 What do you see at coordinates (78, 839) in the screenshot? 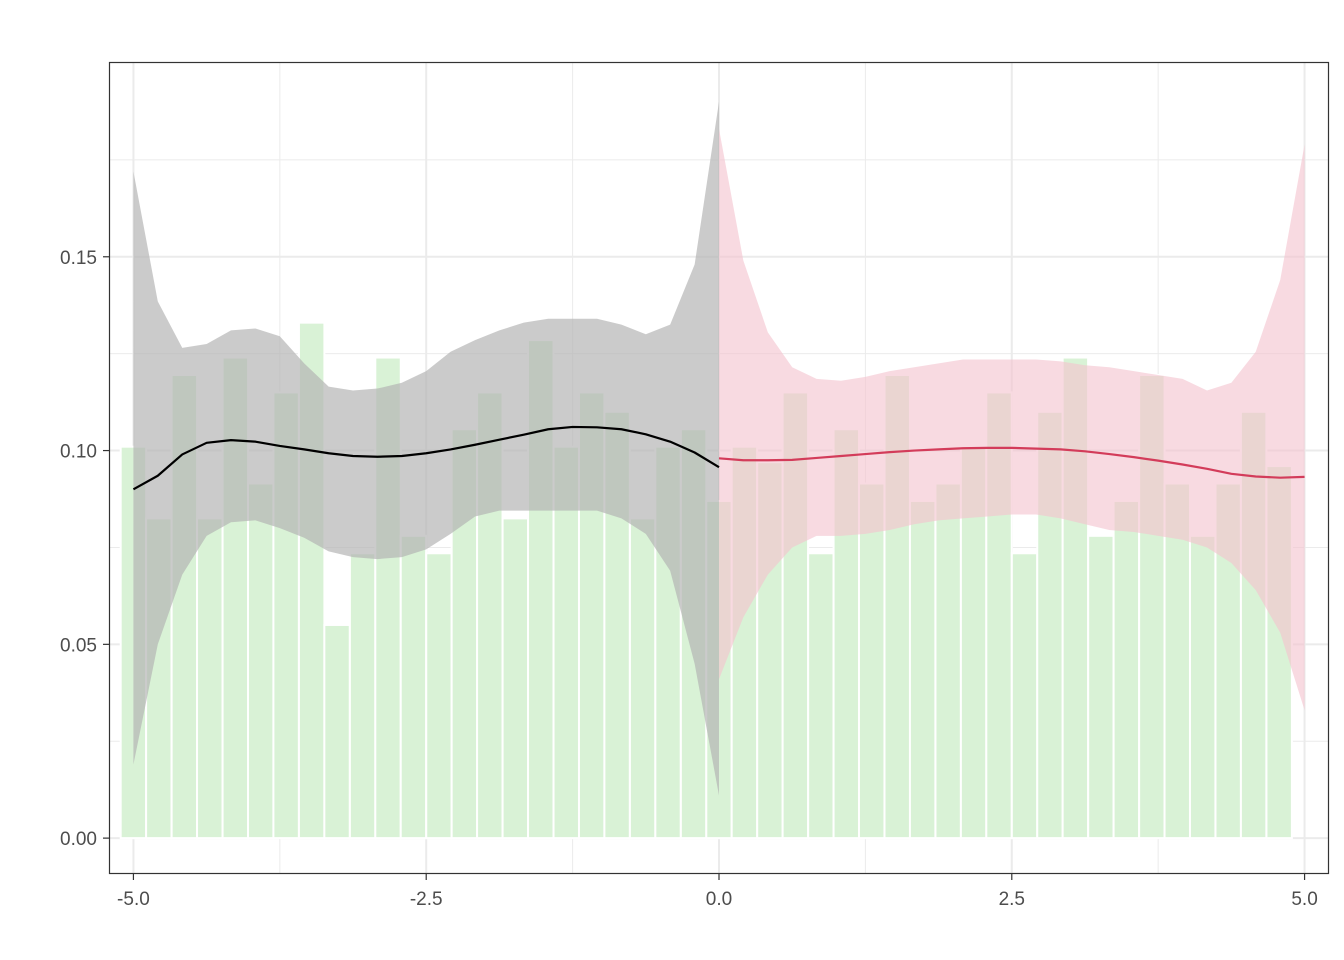
I see `y-tick-label: 0.00` at bounding box center [78, 839].